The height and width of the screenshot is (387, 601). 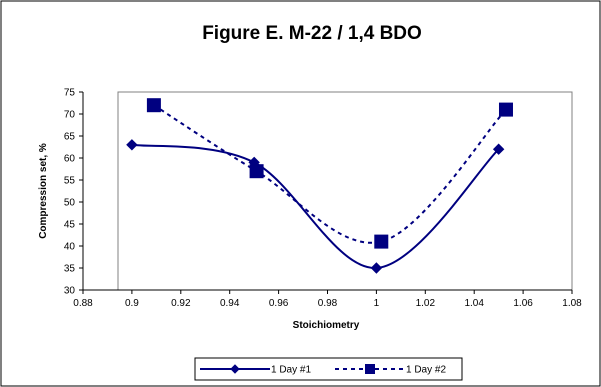 What do you see at coordinates (291, 370) in the screenshot?
I see `legend-label-series-1: 1 Day #1` at bounding box center [291, 370].